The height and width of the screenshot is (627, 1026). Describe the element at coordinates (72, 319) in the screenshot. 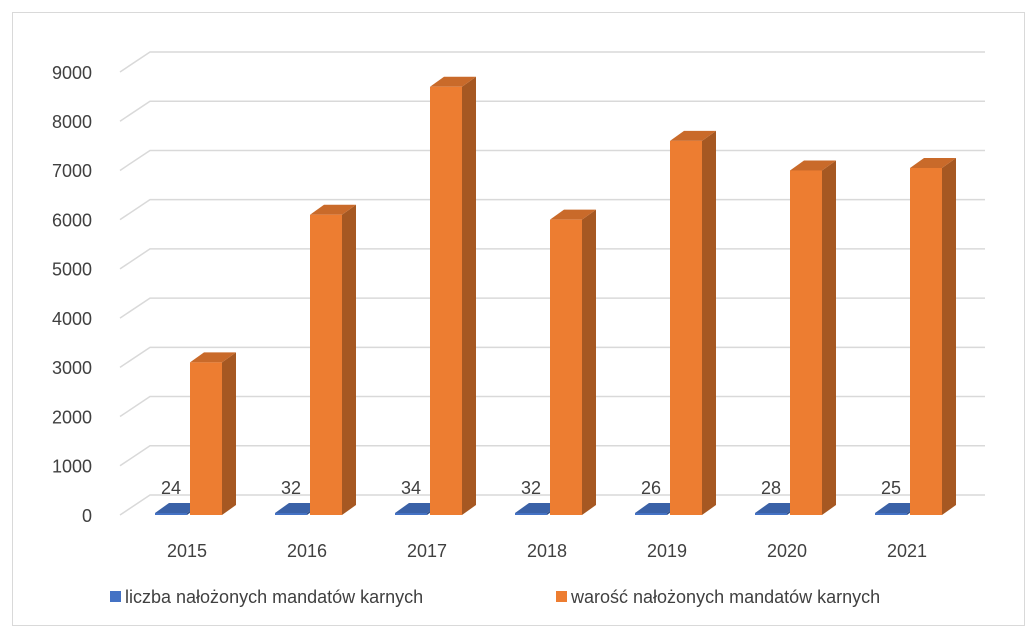

I see `y-tick-label: 4000` at that location.